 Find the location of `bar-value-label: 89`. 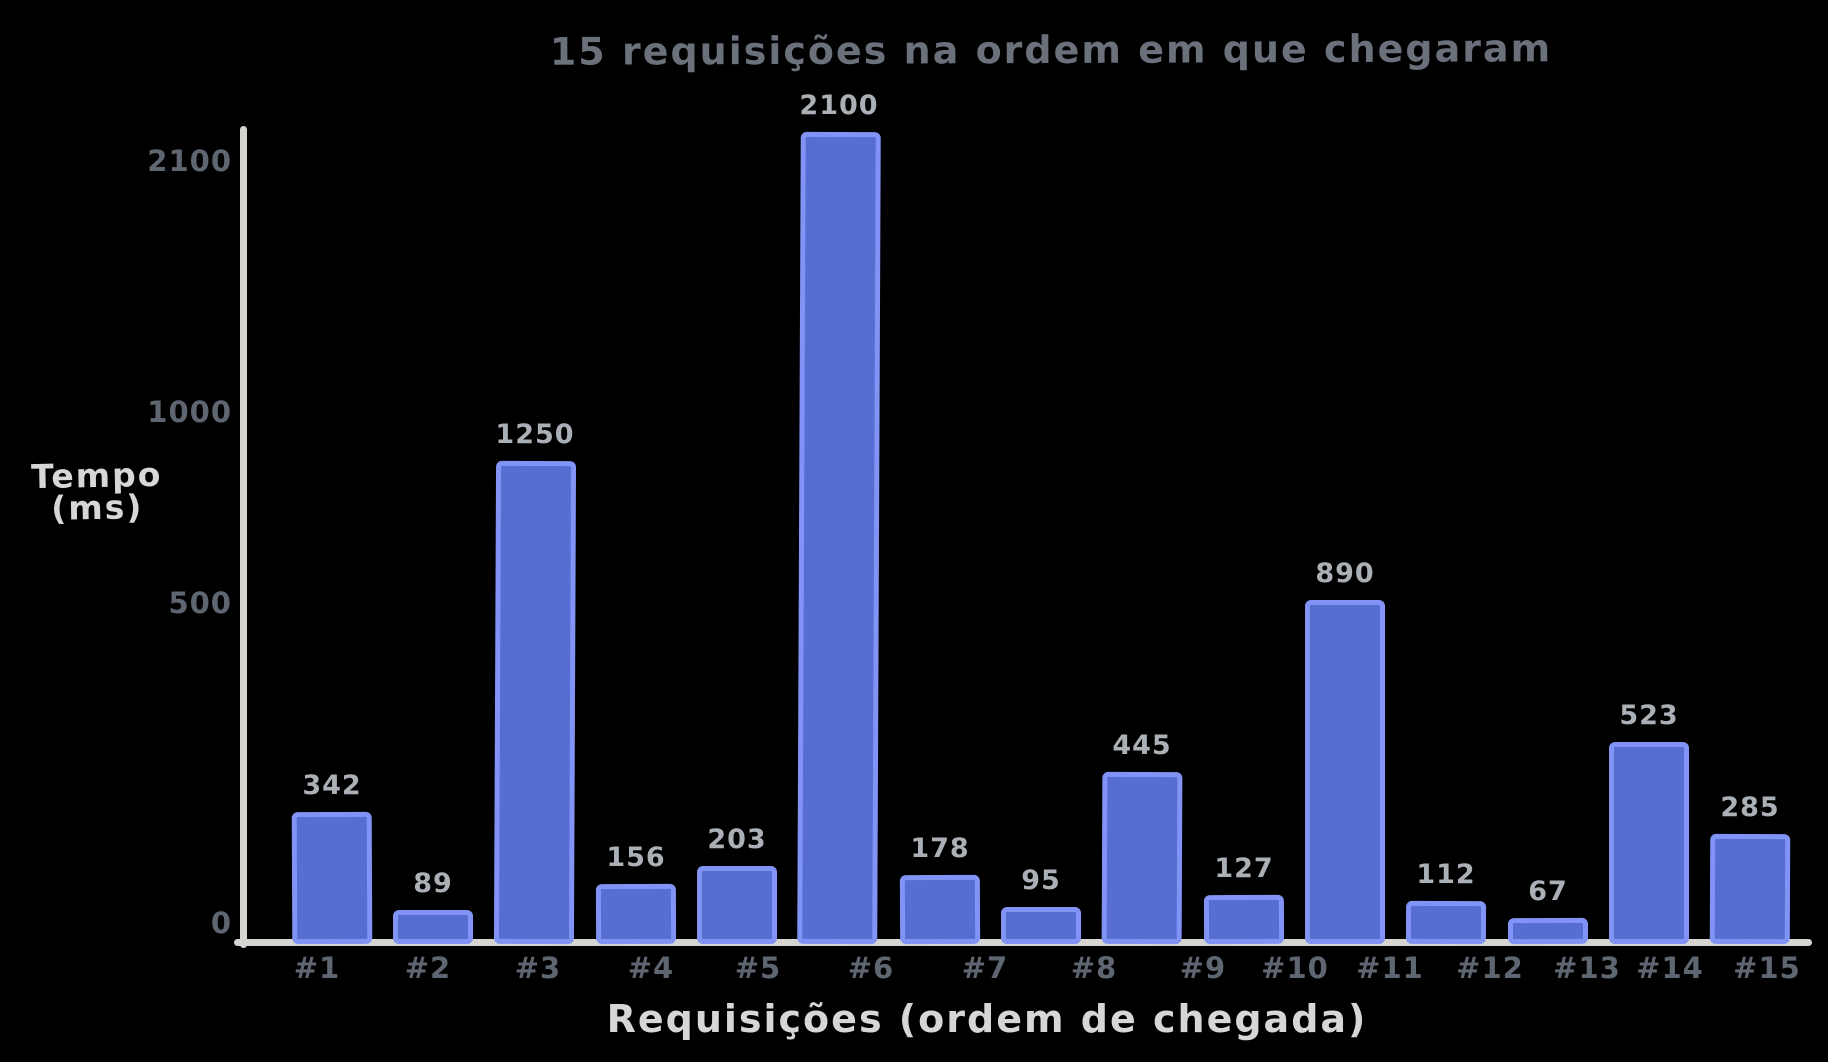

bar-value-label: 89 is located at coordinates (433, 883).